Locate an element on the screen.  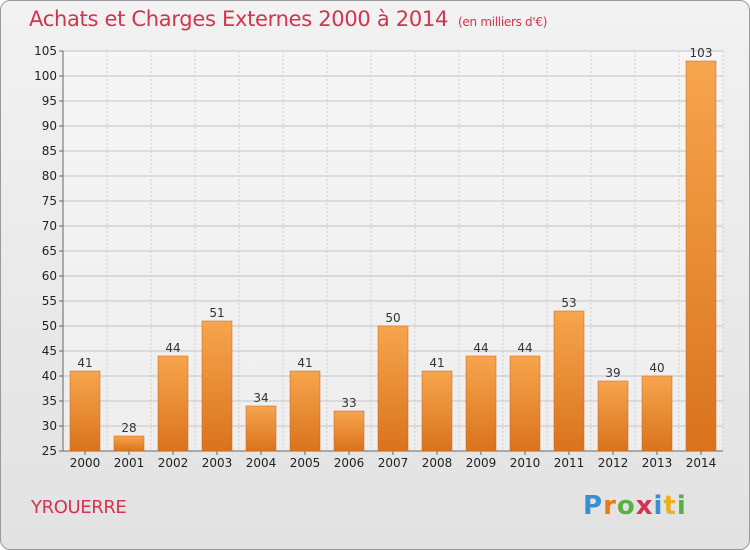
unit-note: (en milliers d'€) is located at coordinates (503, 22).